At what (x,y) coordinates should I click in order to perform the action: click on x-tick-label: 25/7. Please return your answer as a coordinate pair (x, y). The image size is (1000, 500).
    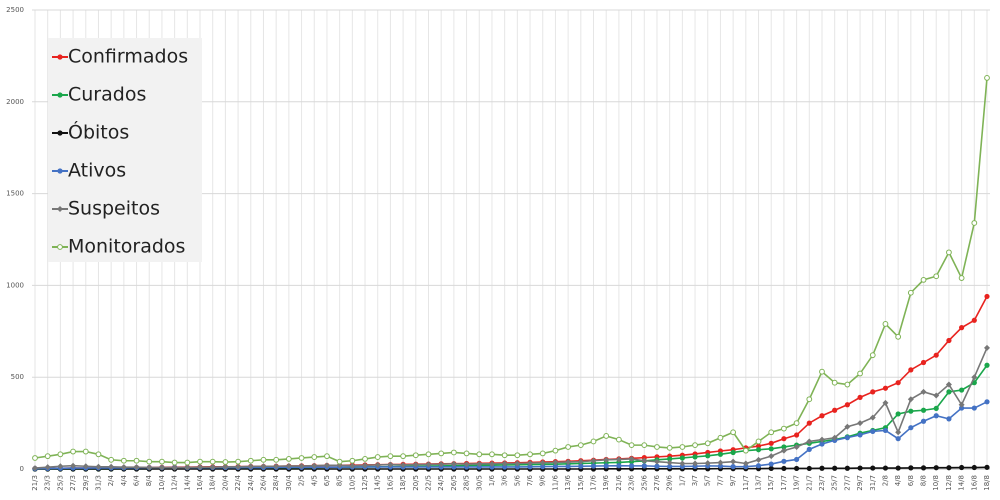
    Looking at the image, I should click on (835, 483).